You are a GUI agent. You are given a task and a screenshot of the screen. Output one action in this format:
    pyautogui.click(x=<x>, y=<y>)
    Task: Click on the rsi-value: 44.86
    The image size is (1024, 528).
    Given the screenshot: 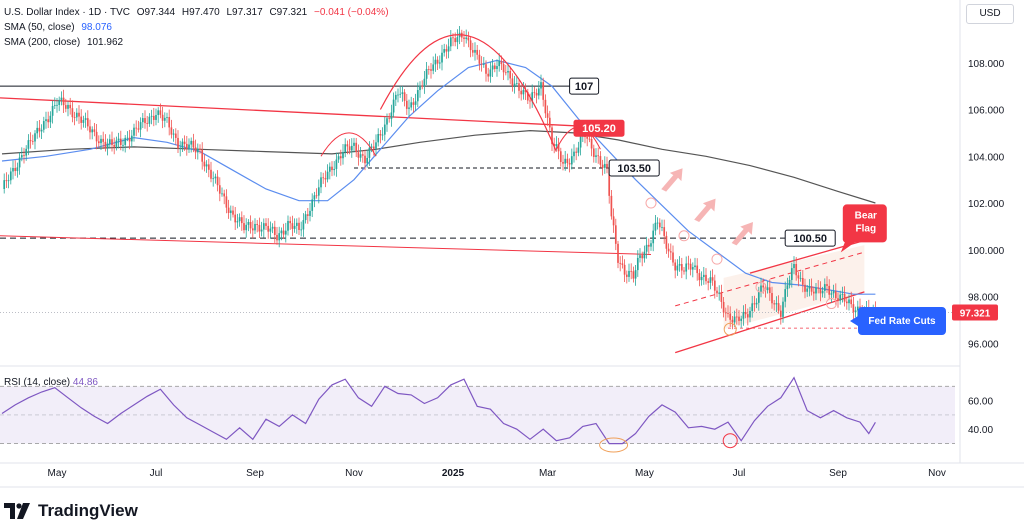 What is the action you would take?
    pyautogui.click(x=85, y=382)
    